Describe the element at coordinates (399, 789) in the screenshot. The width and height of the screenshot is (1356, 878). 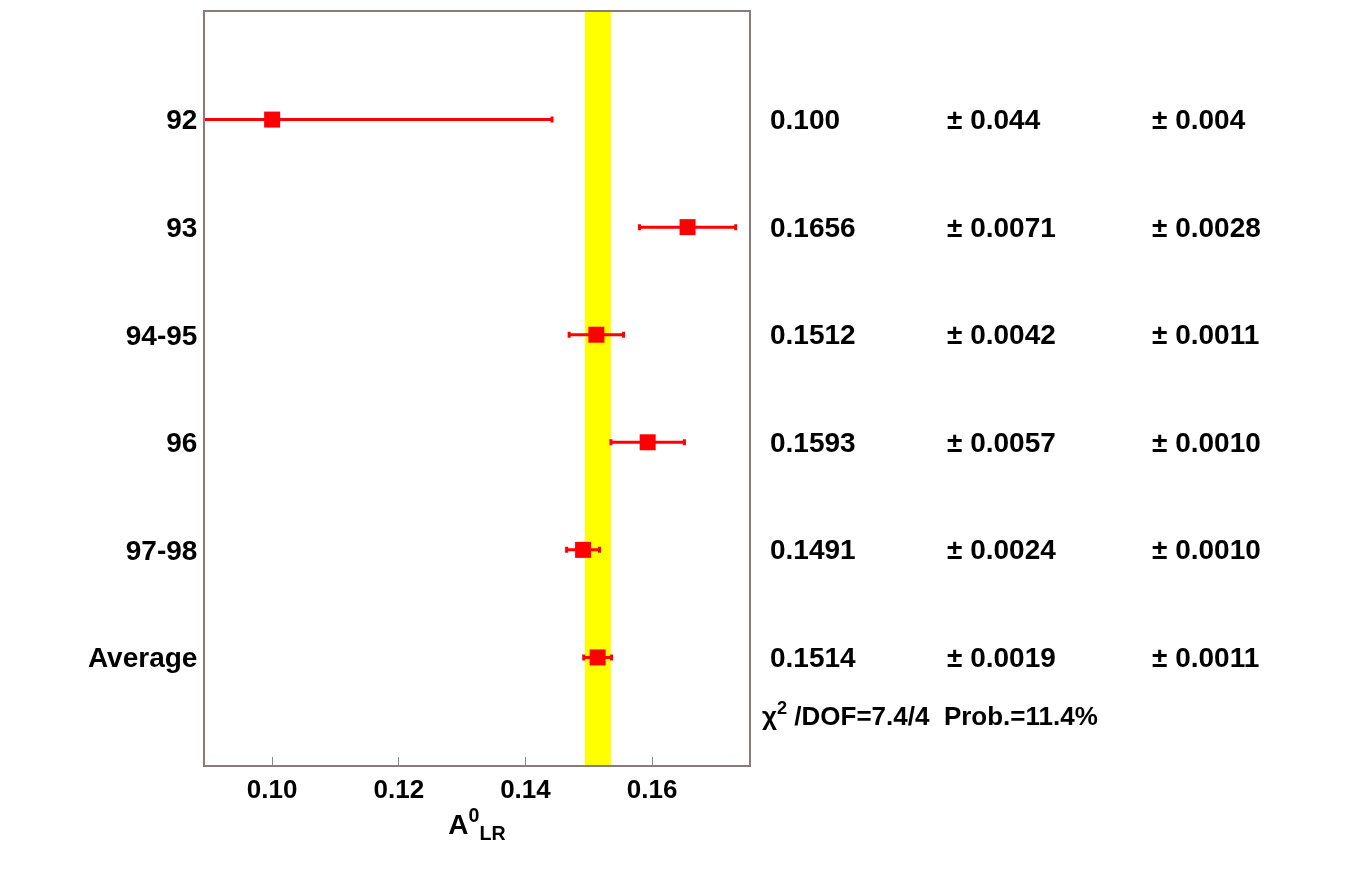
I see `x-tick-label: 0.12` at that location.